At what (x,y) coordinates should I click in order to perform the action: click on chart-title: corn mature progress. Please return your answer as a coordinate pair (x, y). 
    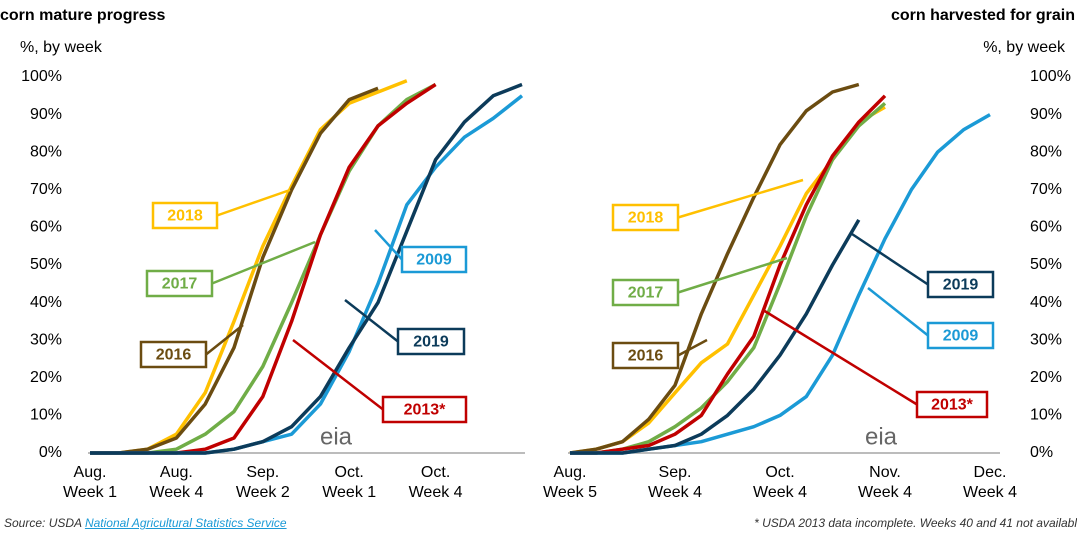
    Looking at the image, I should click on (82, 15).